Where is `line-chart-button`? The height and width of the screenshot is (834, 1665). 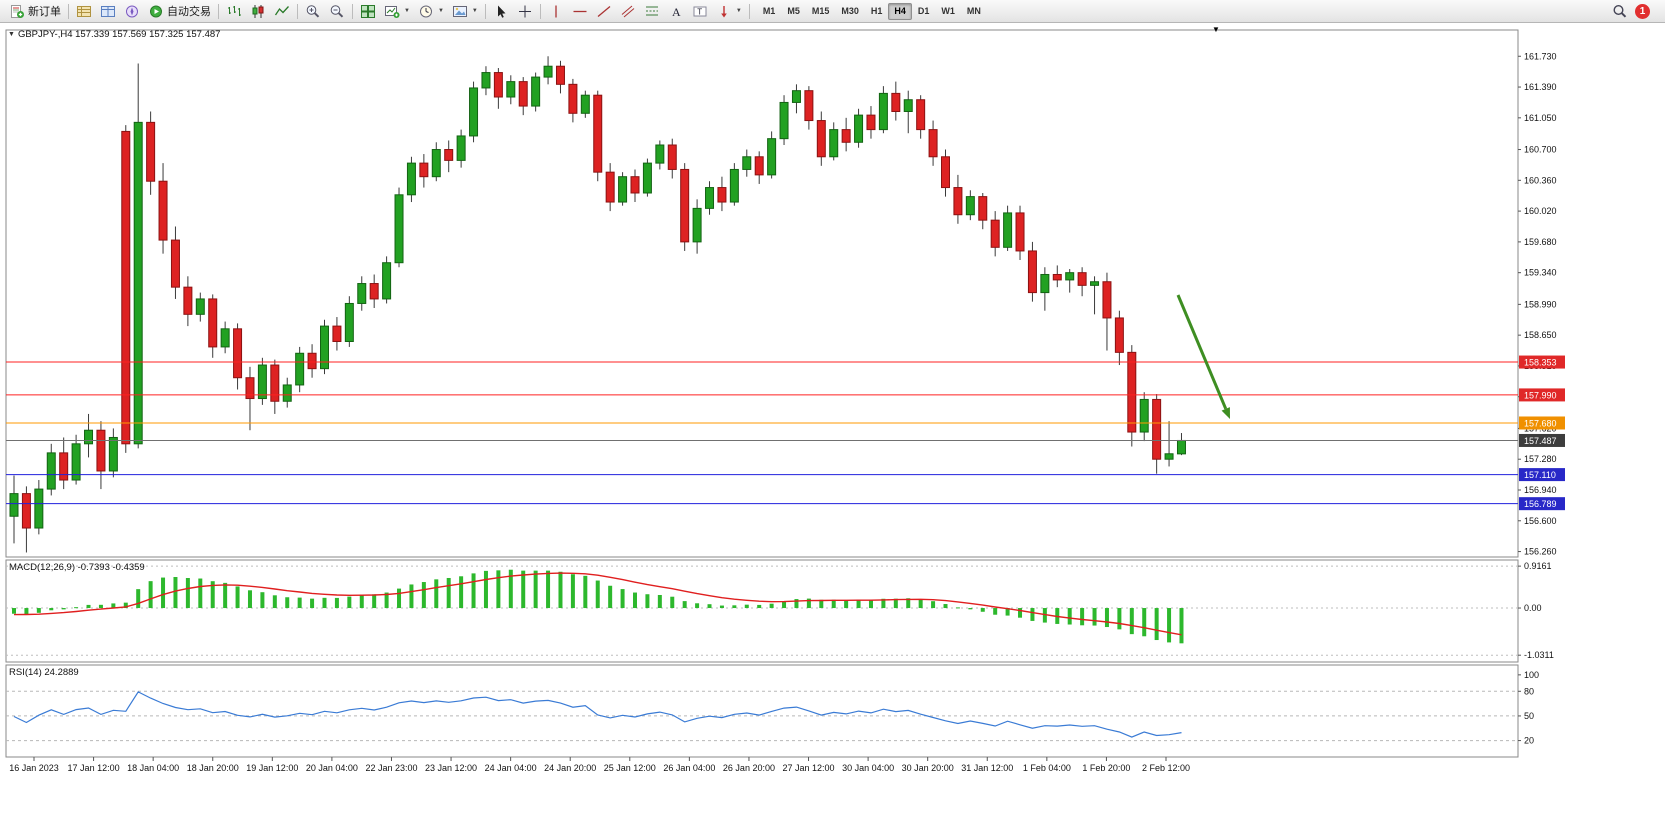
line-chart-button is located at coordinates (282, 11).